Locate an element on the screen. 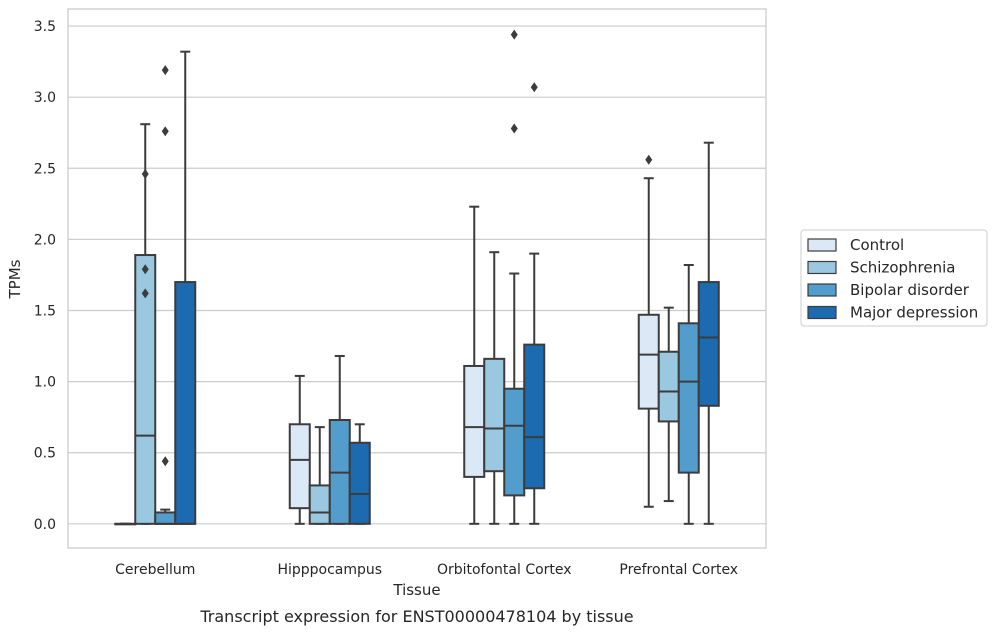 The image size is (997, 634). y-tick-label: 0.5 is located at coordinates (45, 454).